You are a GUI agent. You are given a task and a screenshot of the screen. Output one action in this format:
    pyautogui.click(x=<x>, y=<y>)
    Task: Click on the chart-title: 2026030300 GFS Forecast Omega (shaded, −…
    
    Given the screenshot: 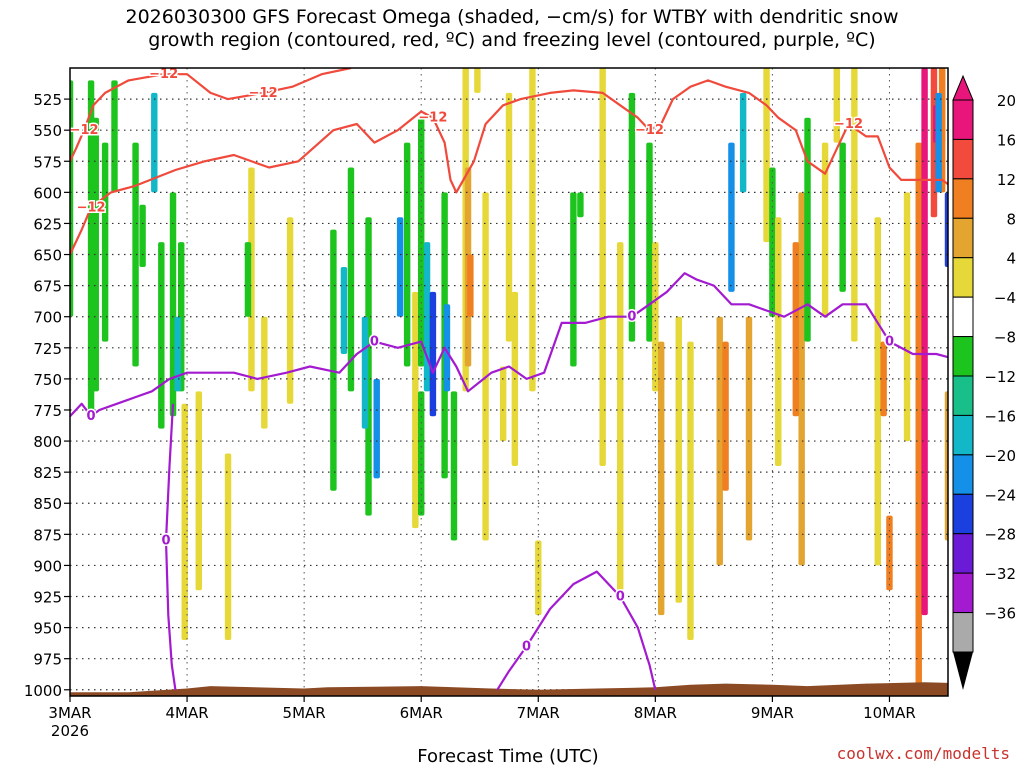 What is the action you would take?
    pyautogui.click(x=512, y=29)
    